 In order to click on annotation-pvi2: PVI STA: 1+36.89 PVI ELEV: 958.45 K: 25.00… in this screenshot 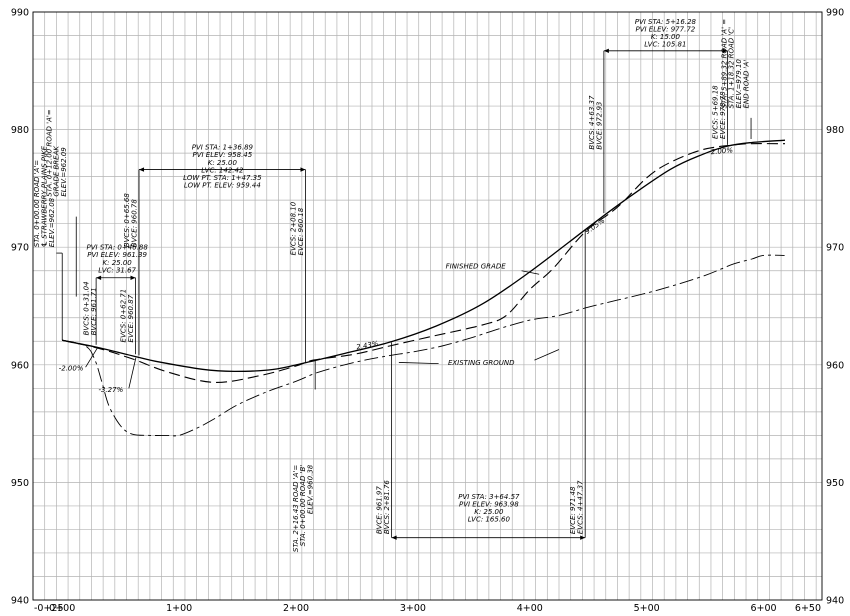, I will do `click(222, 167)`.